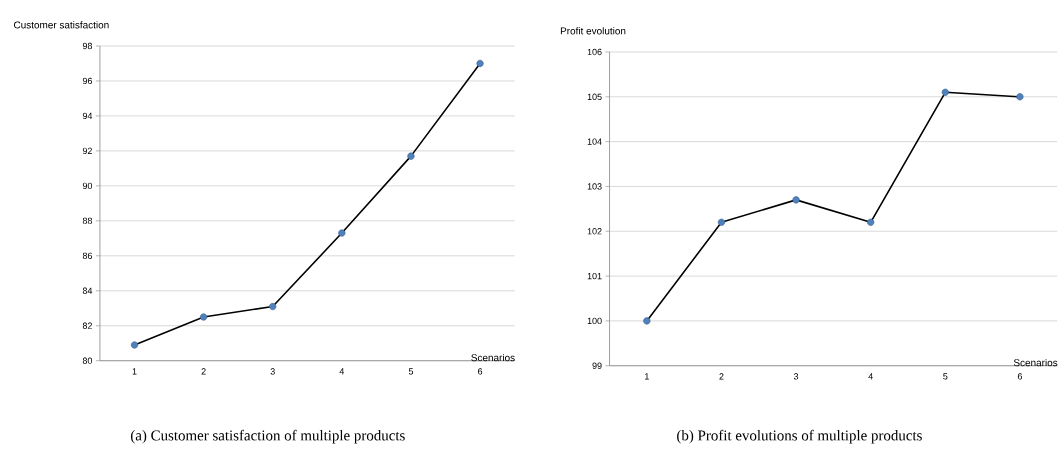 This screenshot has width=1061, height=453. What do you see at coordinates (87, 291) in the screenshot?
I see `y-tick-label: 84` at bounding box center [87, 291].